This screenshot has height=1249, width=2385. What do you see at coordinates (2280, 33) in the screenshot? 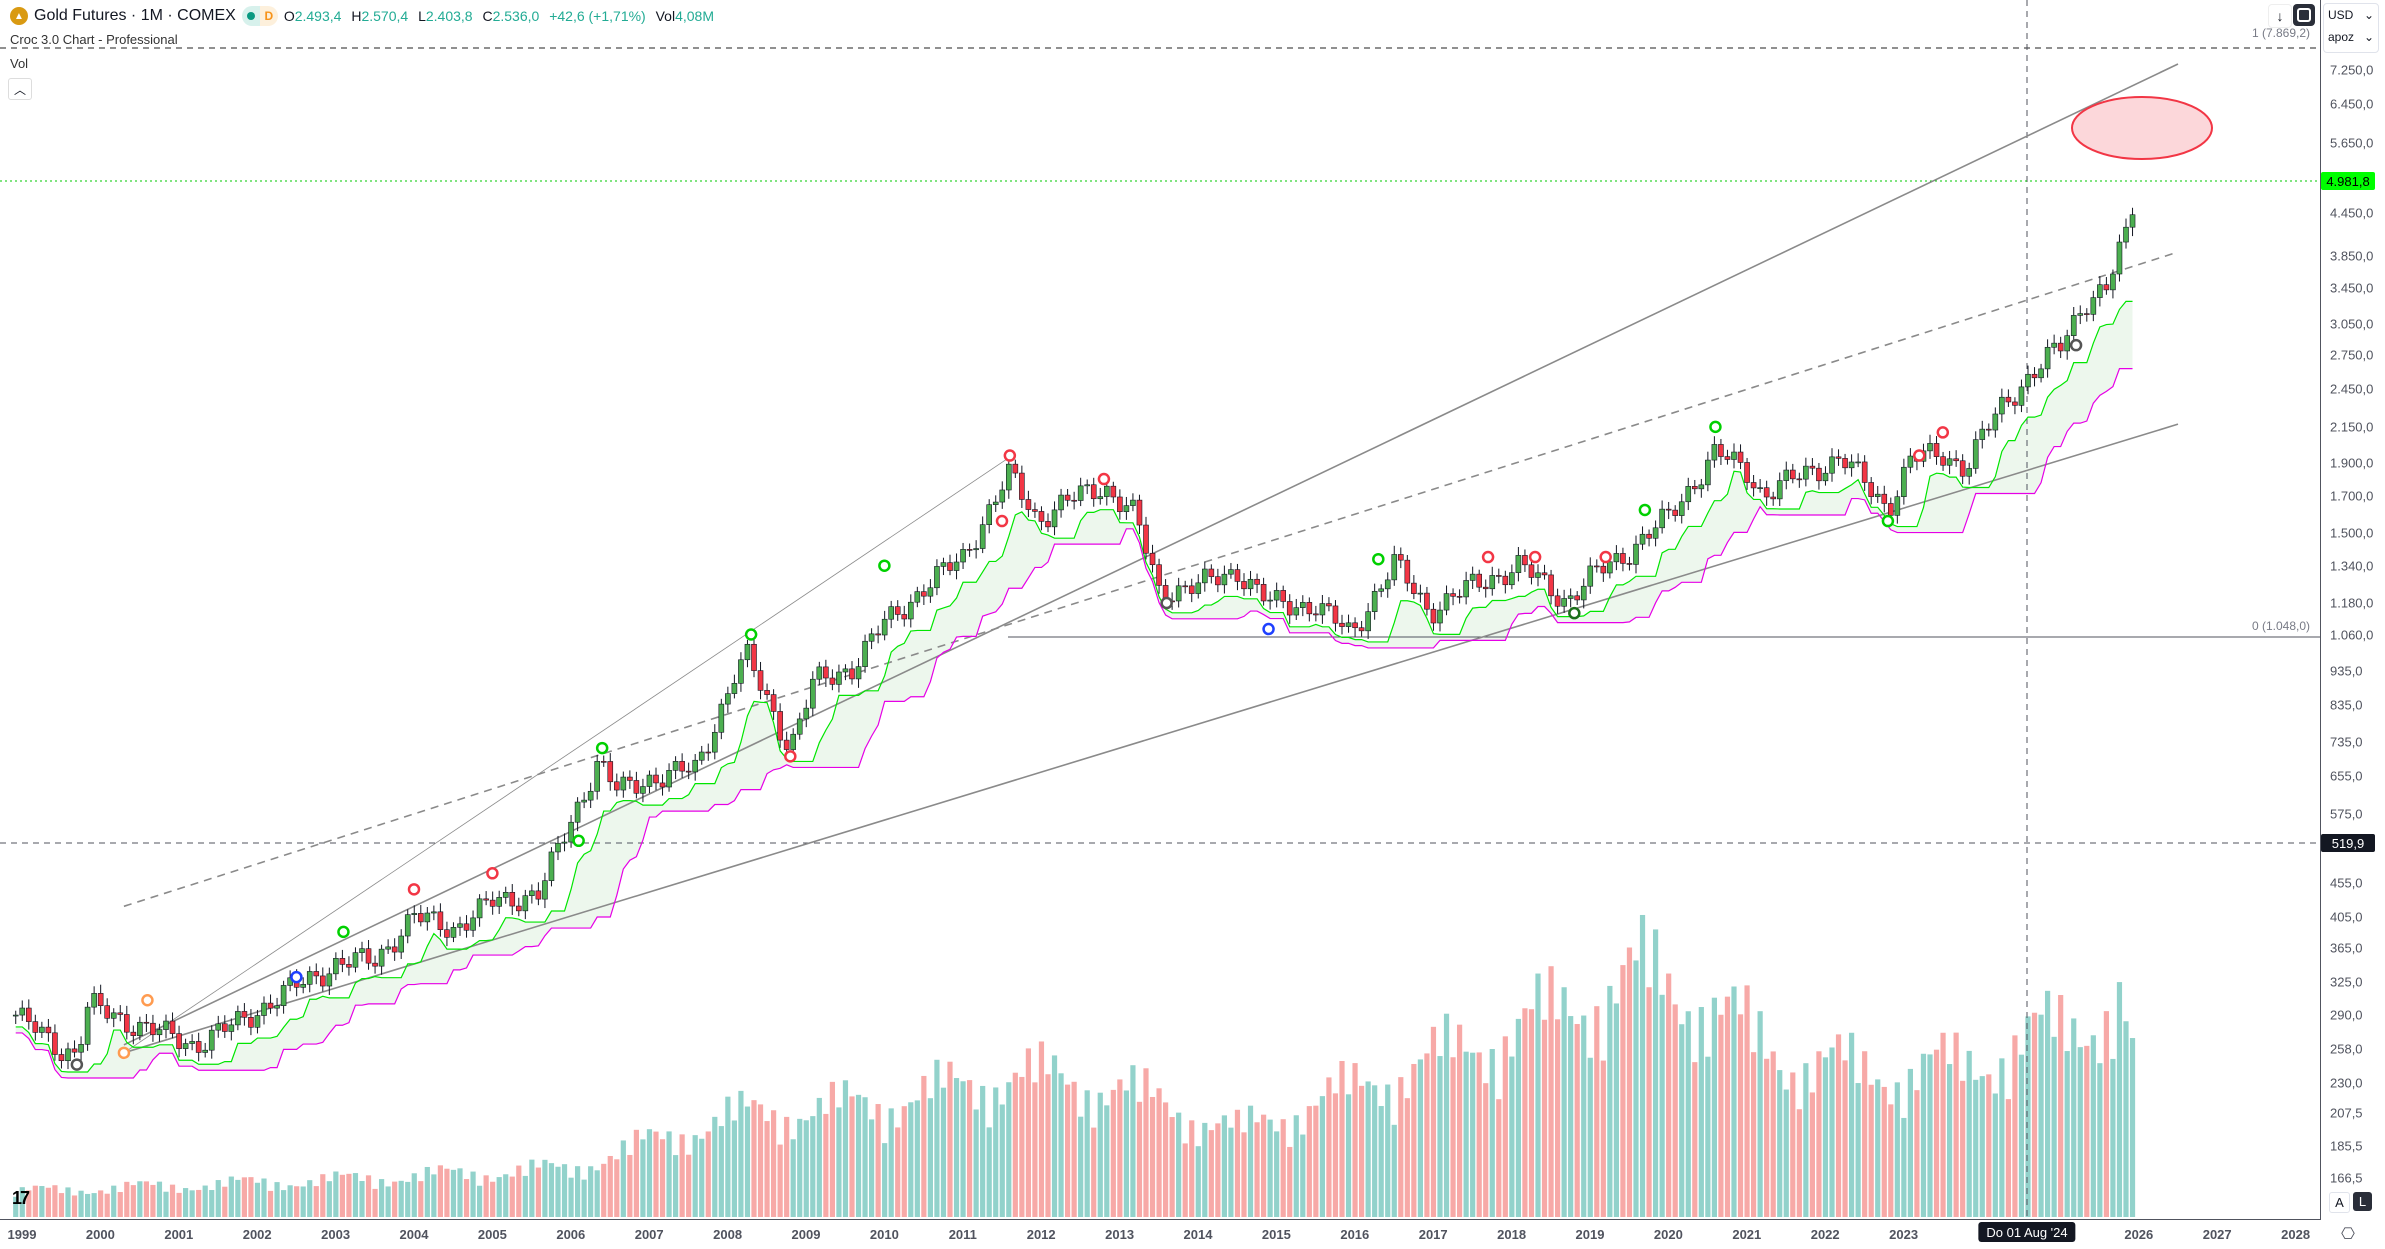
I see `fib-level-1-label: 1 (7.869,2)` at bounding box center [2280, 33].